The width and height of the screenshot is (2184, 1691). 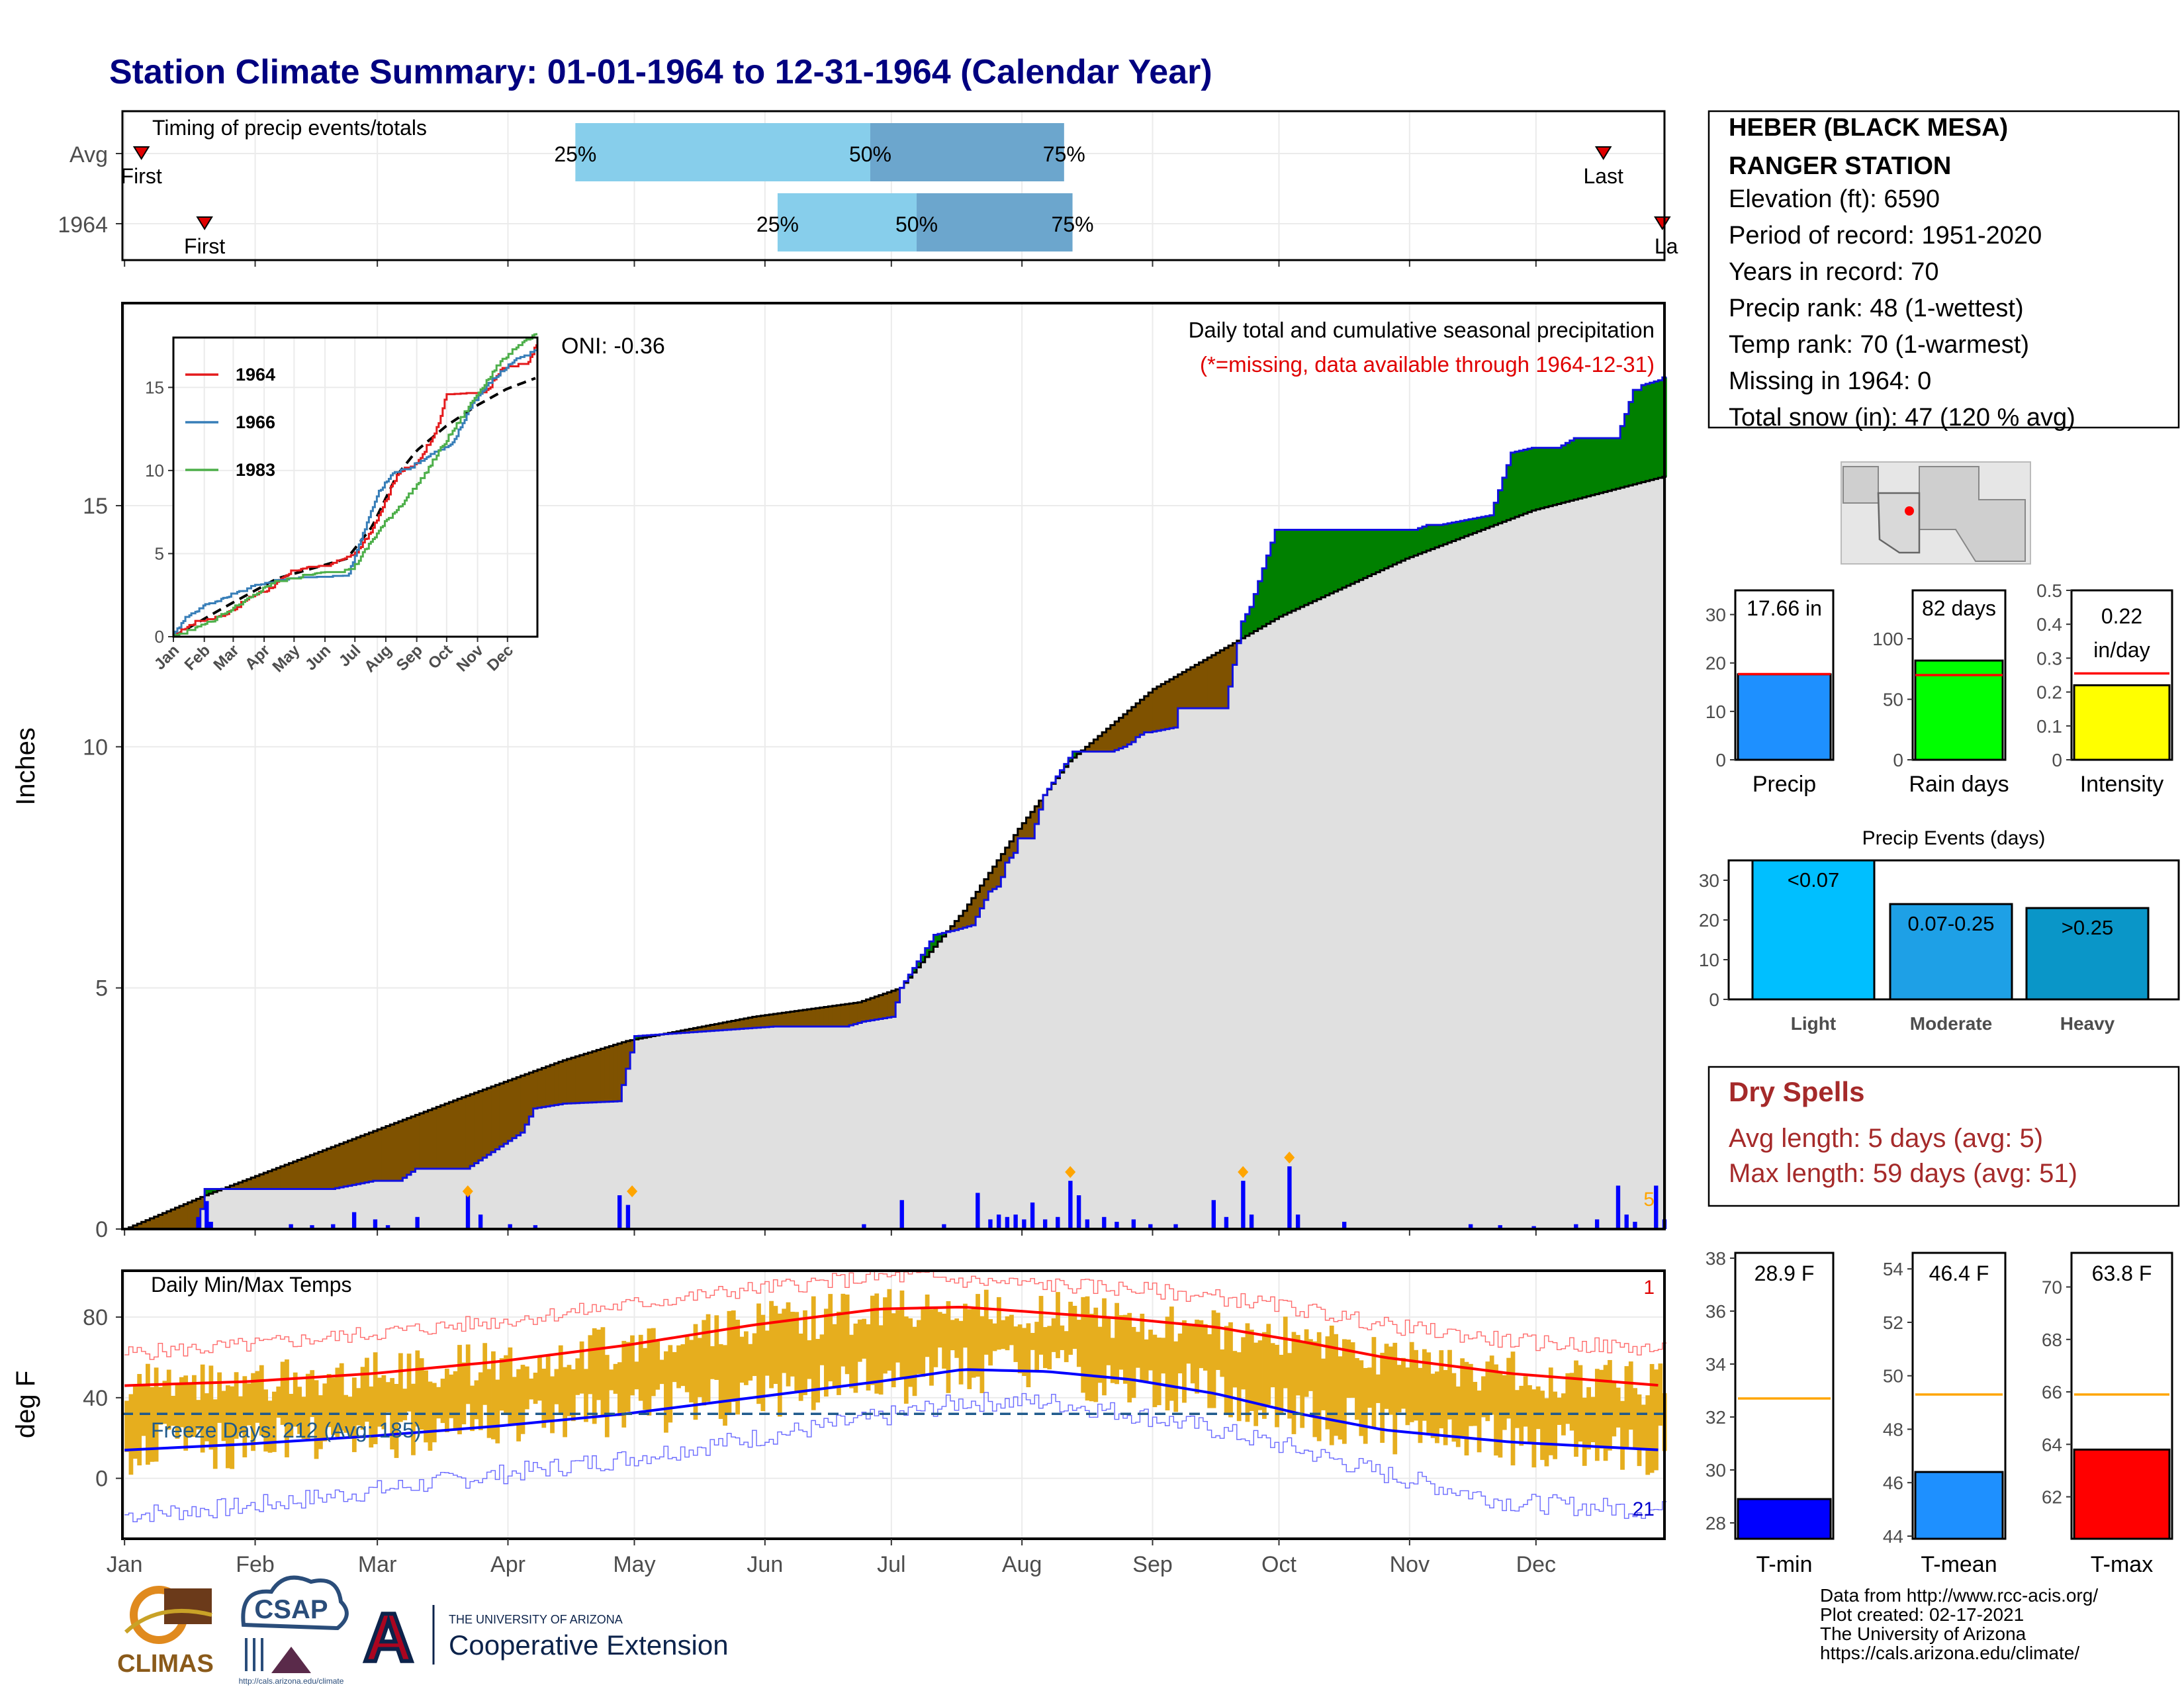 What do you see at coordinates (101, 989) in the screenshot?
I see `precip-ytick-label: 5` at bounding box center [101, 989].